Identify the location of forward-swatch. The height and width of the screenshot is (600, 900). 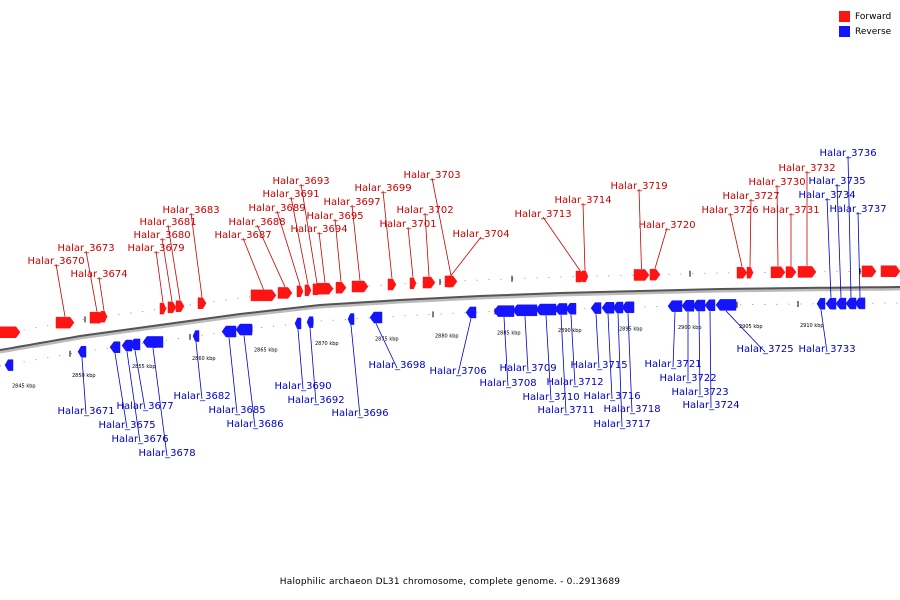
(844, 16).